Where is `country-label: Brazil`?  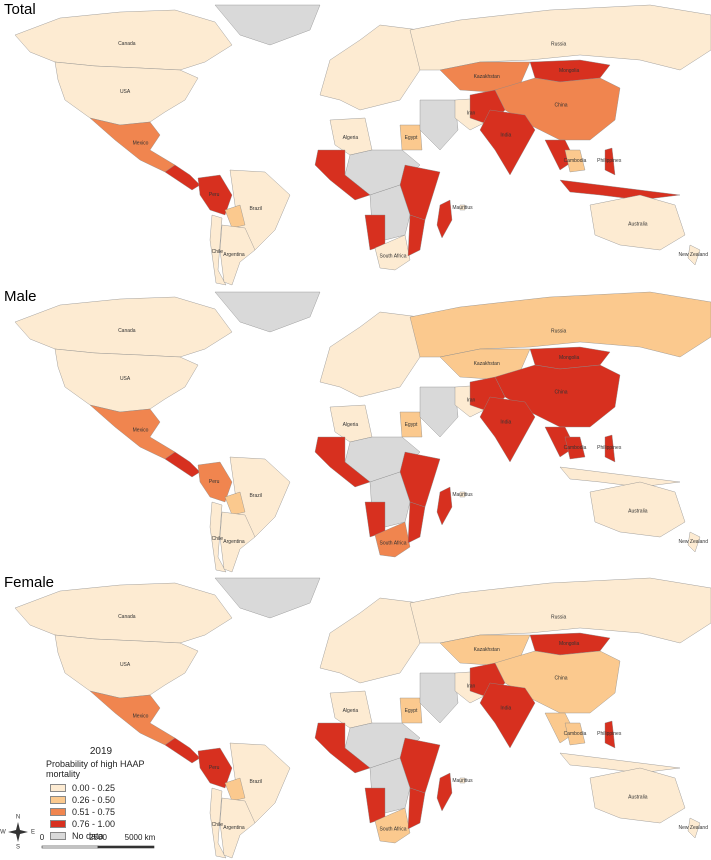 country-label: Brazil is located at coordinates (255, 782).